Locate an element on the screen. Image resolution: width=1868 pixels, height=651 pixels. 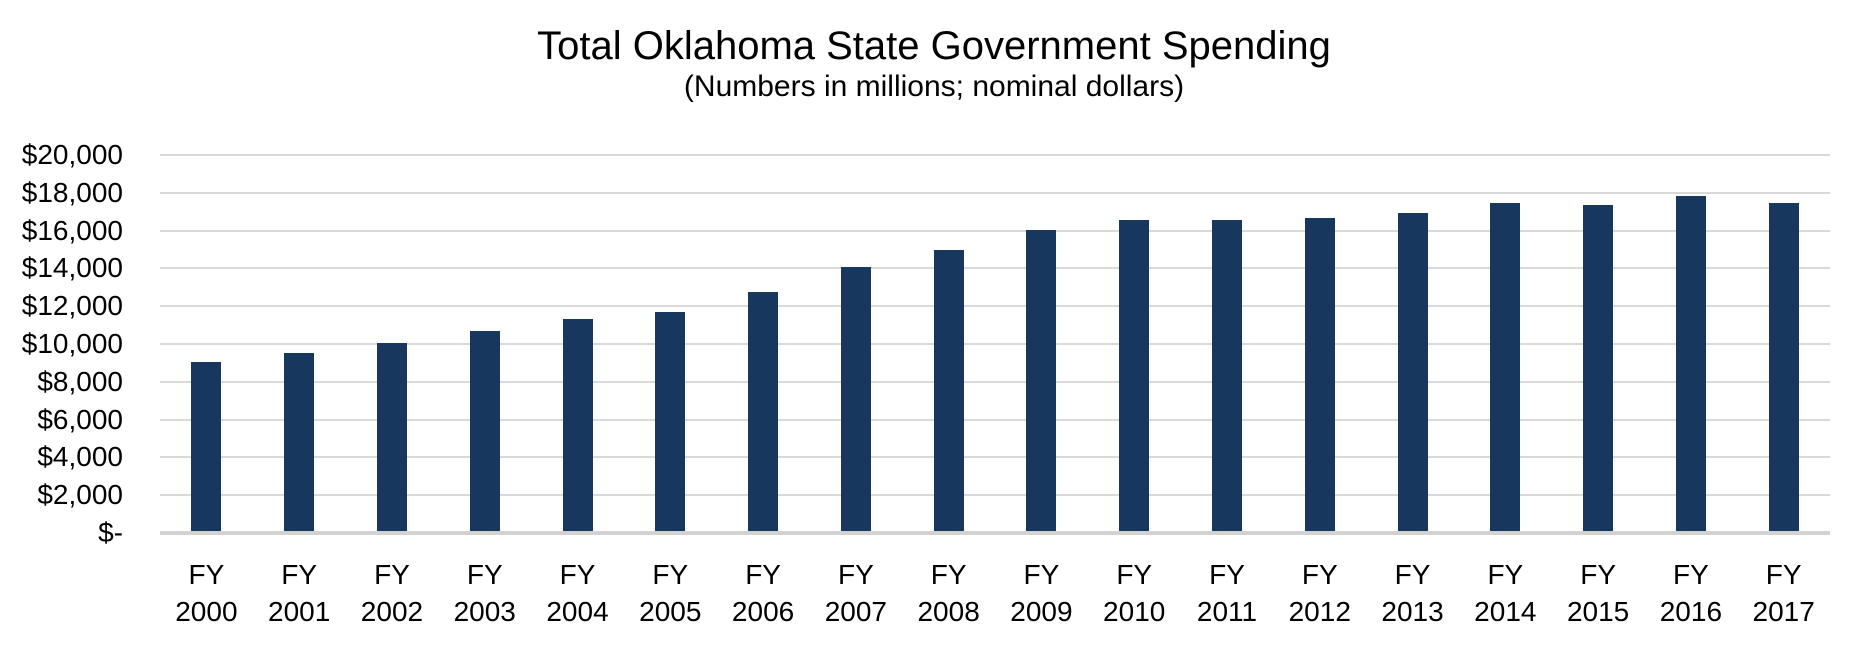
y-axis-tick-label: $20,000 is located at coordinates (72, 154).